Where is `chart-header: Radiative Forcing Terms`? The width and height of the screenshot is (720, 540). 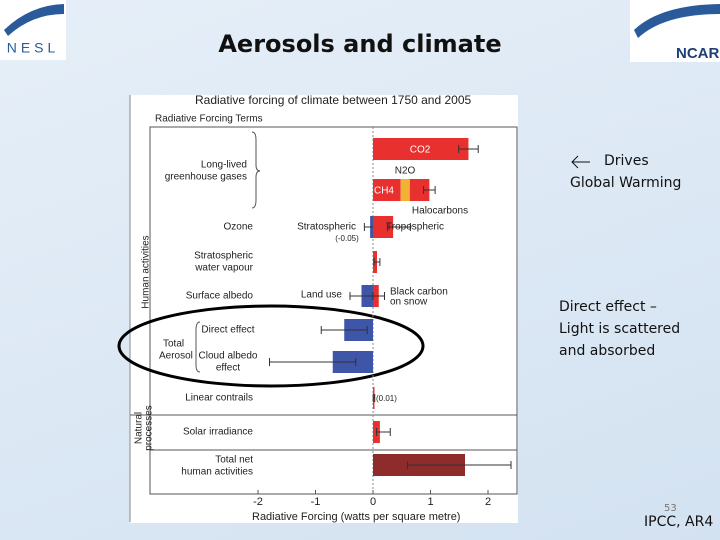
chart-header: Radiative Forcing Terms is located at coordinates (209, 119).